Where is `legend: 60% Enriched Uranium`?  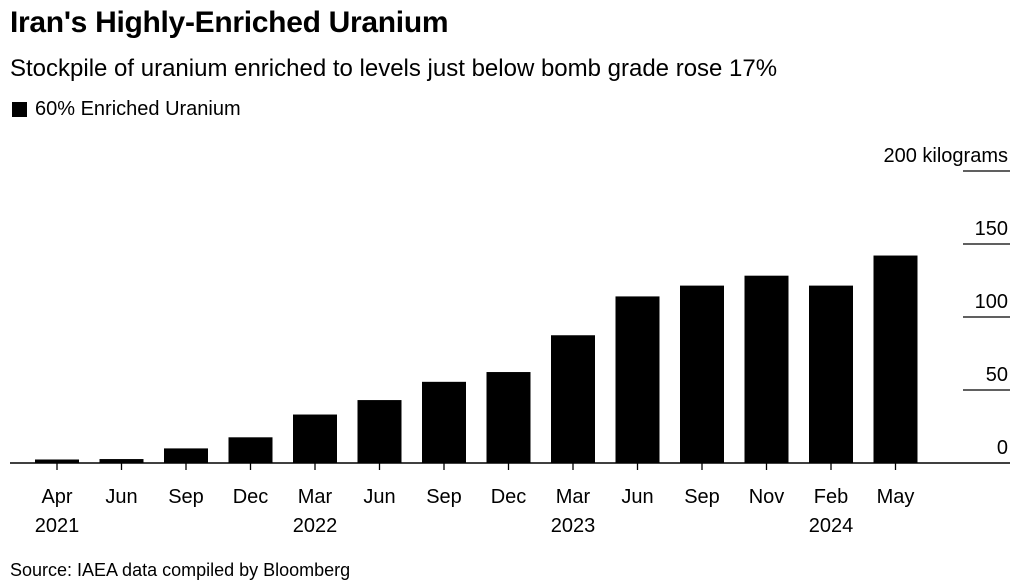
legend: 60% Enriched Uranium is located at coordinates (126, 109).